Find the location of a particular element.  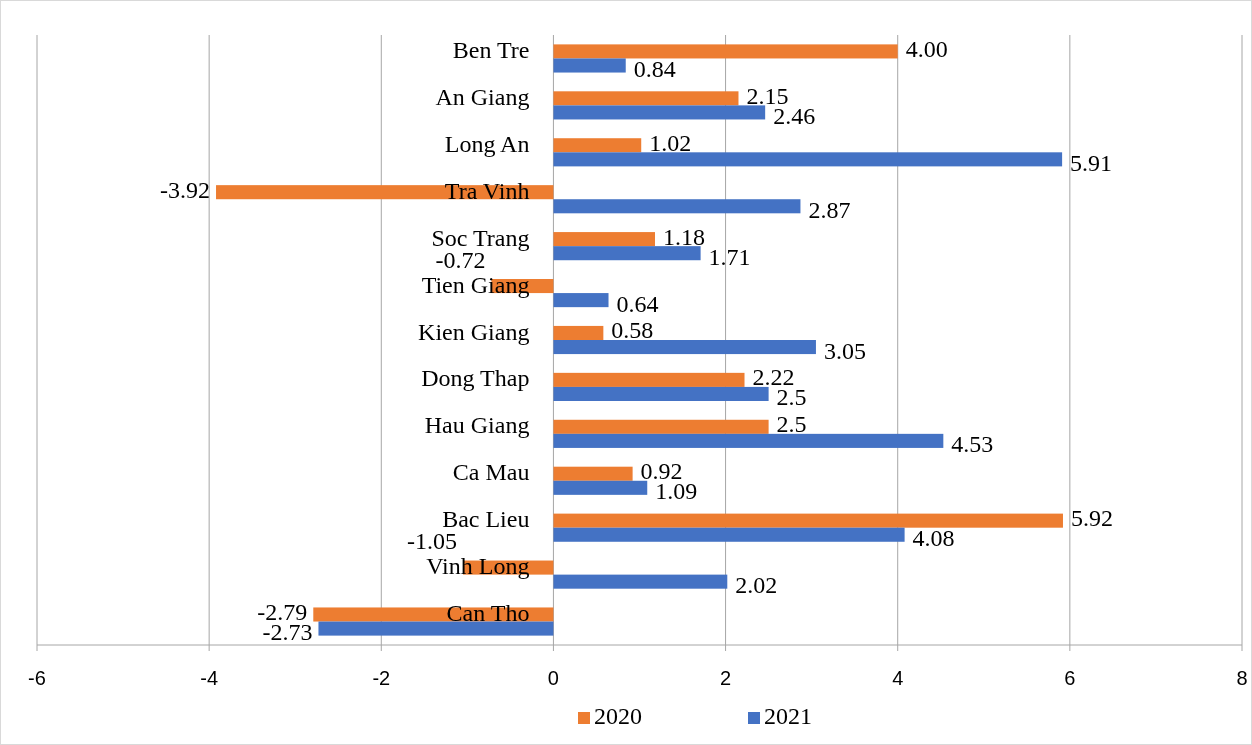

data-label: 2.15 is located at coordinates (767, 95).